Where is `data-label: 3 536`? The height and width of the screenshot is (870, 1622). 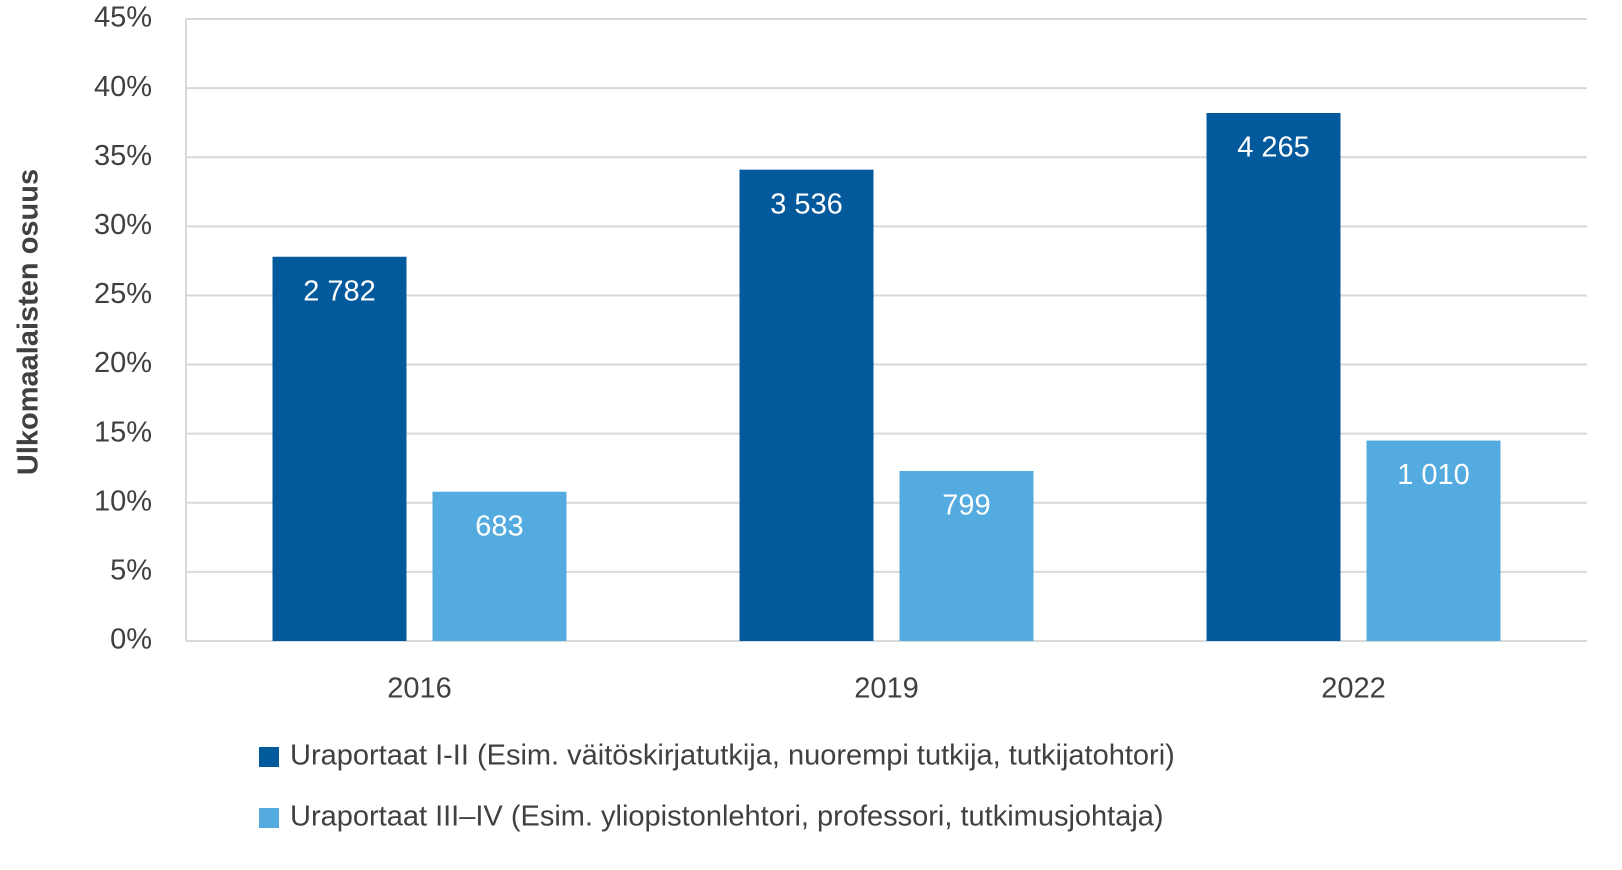 data-label: 3 536 is located at coordinates (806, 204).